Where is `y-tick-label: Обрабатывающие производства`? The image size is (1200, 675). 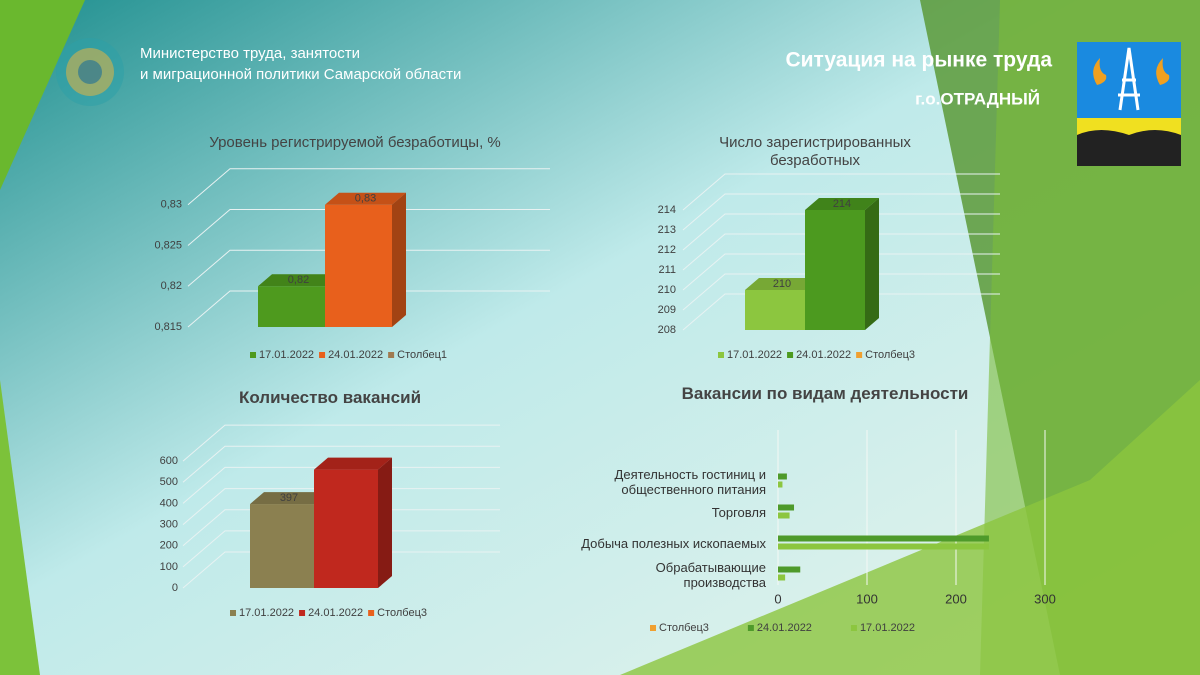 y-tick-label: Обрабатывающие производства is located at coordinates (710, 574).